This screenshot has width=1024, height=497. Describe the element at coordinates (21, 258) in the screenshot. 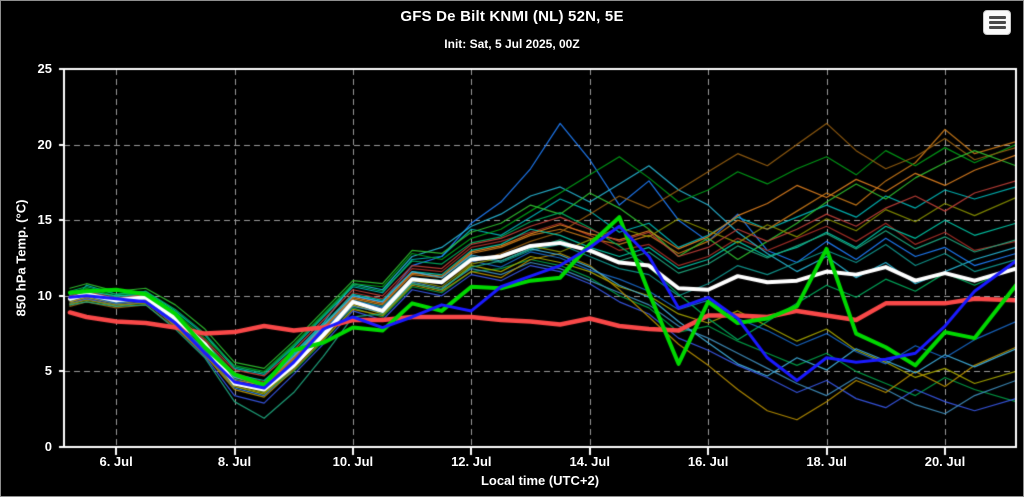

I see `y-axis-title: 850 hPa Temp. (°C)` at that location.